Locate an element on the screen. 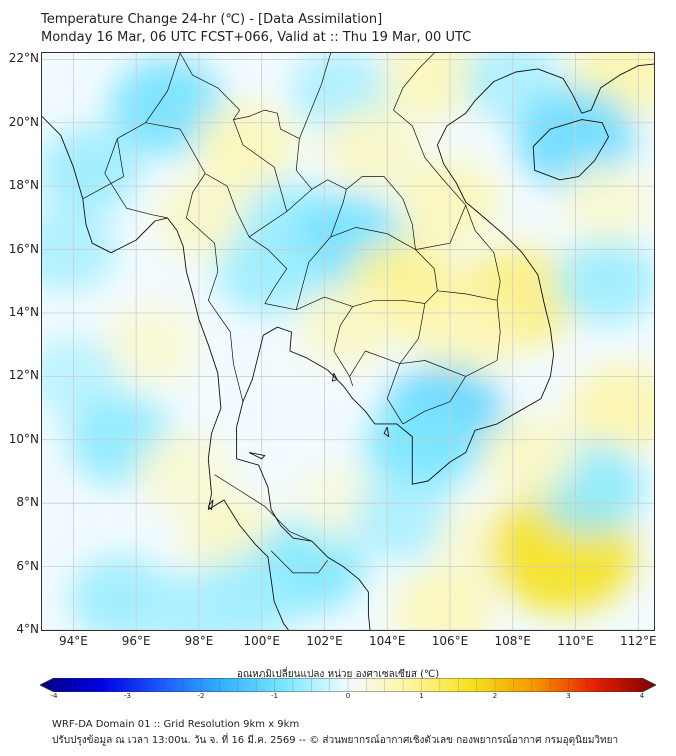 The width and height of the screenshot is (676, 756). lon-label: 94°E is located at coordinates (73, 641).